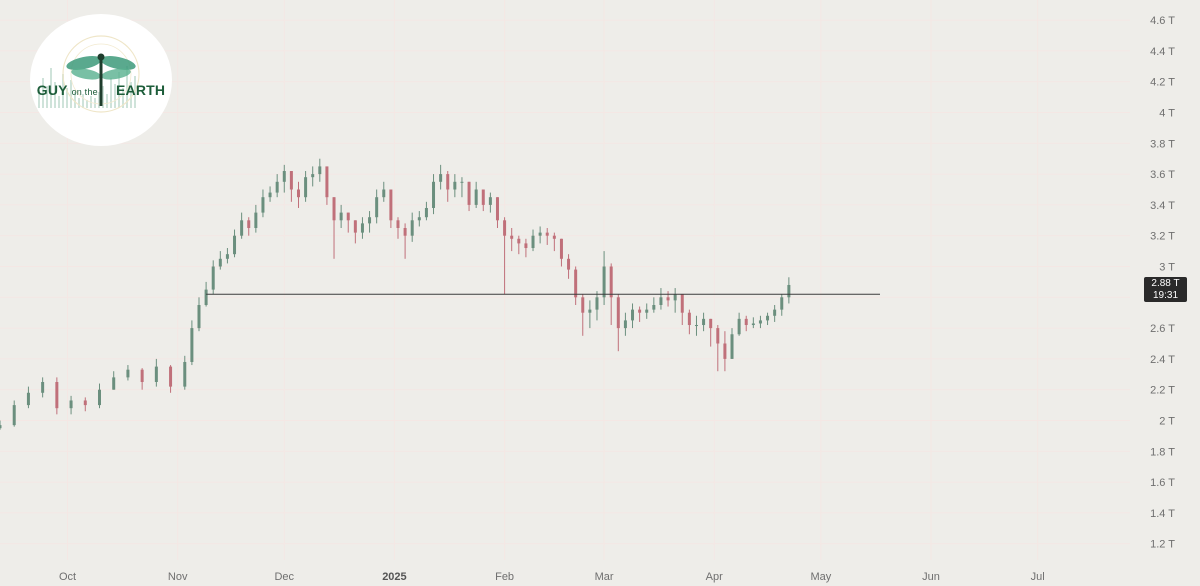  Describe the element at coordinates (1162, 514) in the screenshot. I see `y-tick-label: 1.4 T` at that location.